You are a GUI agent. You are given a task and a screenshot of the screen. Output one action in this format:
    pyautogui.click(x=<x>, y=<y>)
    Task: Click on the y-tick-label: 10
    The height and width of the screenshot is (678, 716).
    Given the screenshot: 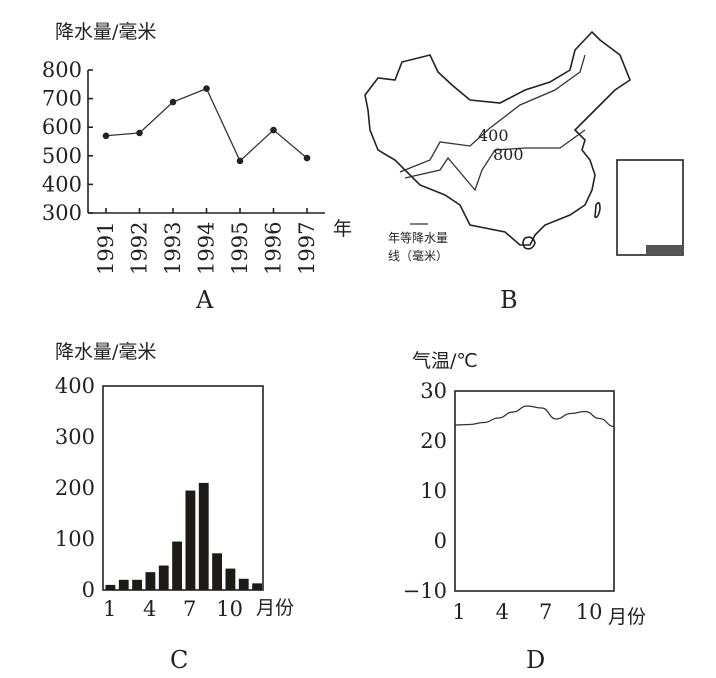 What is the action you would take?
    pyautogui.click(x=433, y=491)
    